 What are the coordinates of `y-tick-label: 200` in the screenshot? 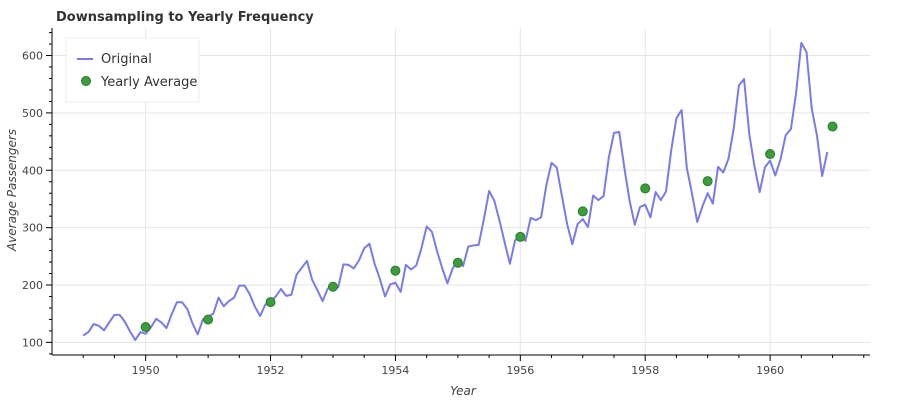 It's located at (32, 285).